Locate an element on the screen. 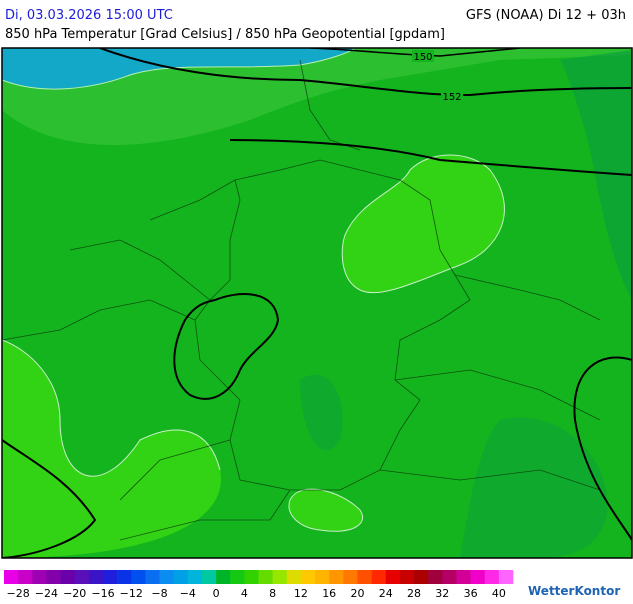  header-date: Di, 03.03.2026 15:00 UTC is located at coordinates (89, 15).